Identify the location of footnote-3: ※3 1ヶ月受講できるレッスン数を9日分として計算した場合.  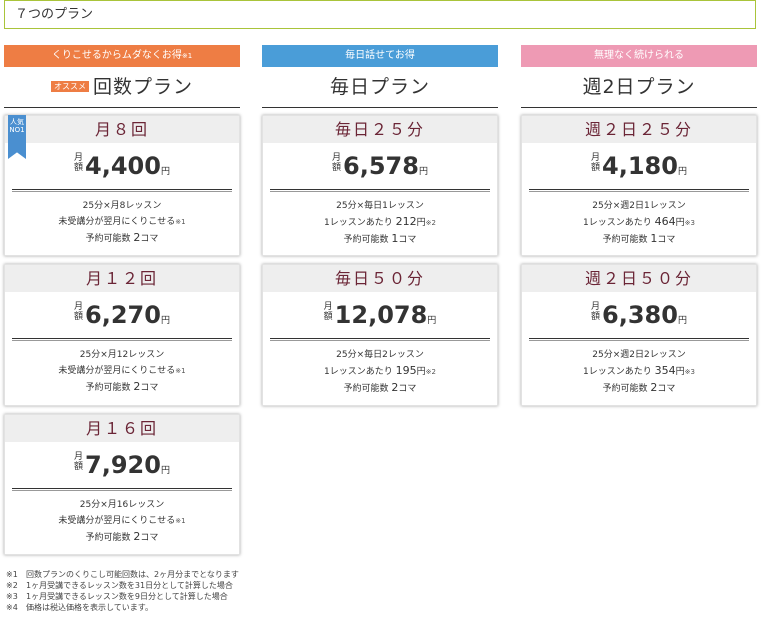
(122, 596).